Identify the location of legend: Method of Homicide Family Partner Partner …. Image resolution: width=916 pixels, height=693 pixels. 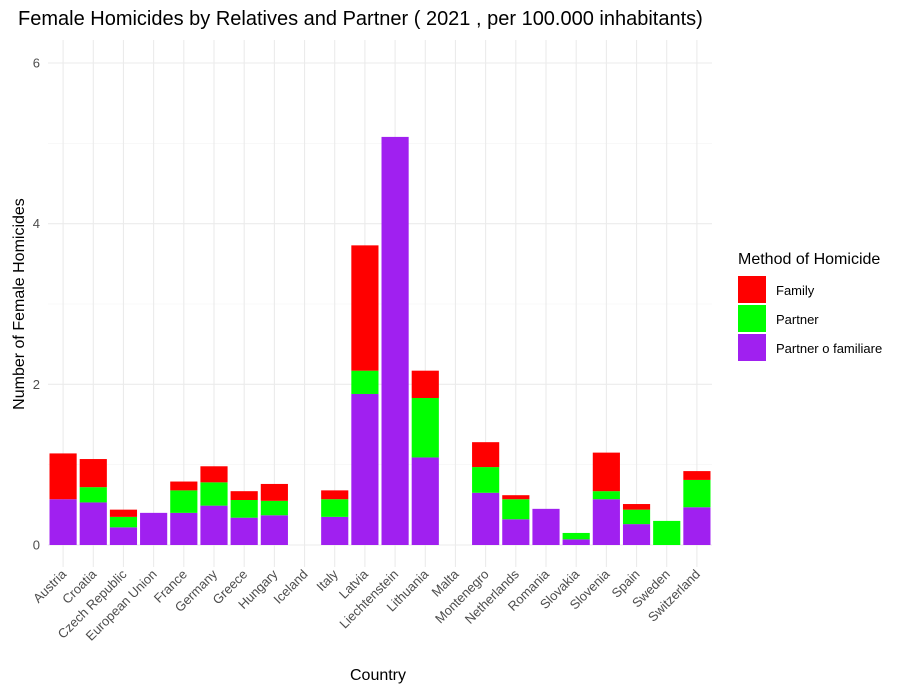
(810, 306).